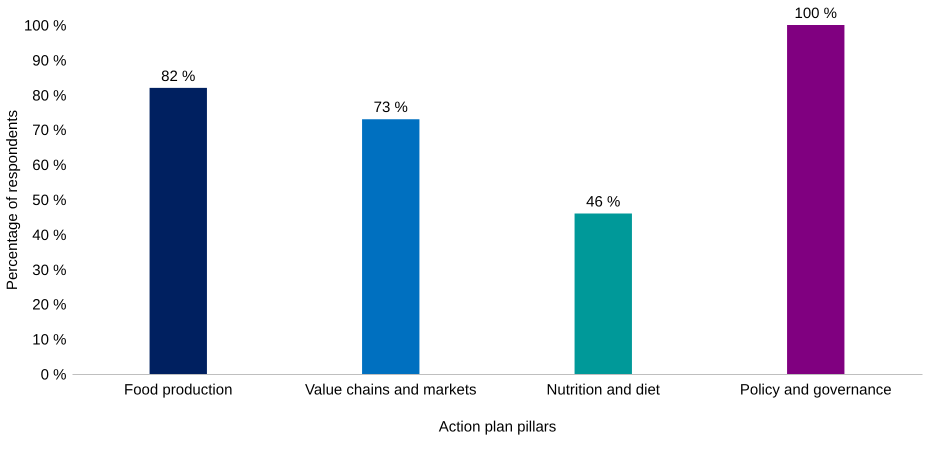 The image size is (944, 454). Describe the element at coordinates (391, 107) in the screenshot. I see `data-label: 73 %` at that location.